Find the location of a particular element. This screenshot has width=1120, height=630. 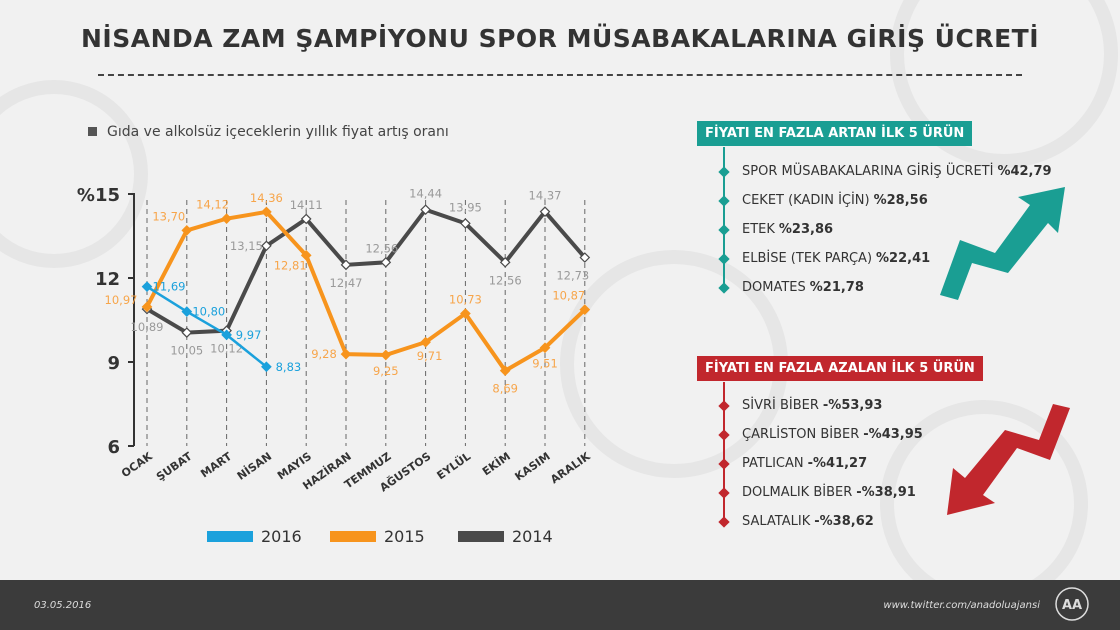

item-value: %28,56 is located at coordinates (900, 200).